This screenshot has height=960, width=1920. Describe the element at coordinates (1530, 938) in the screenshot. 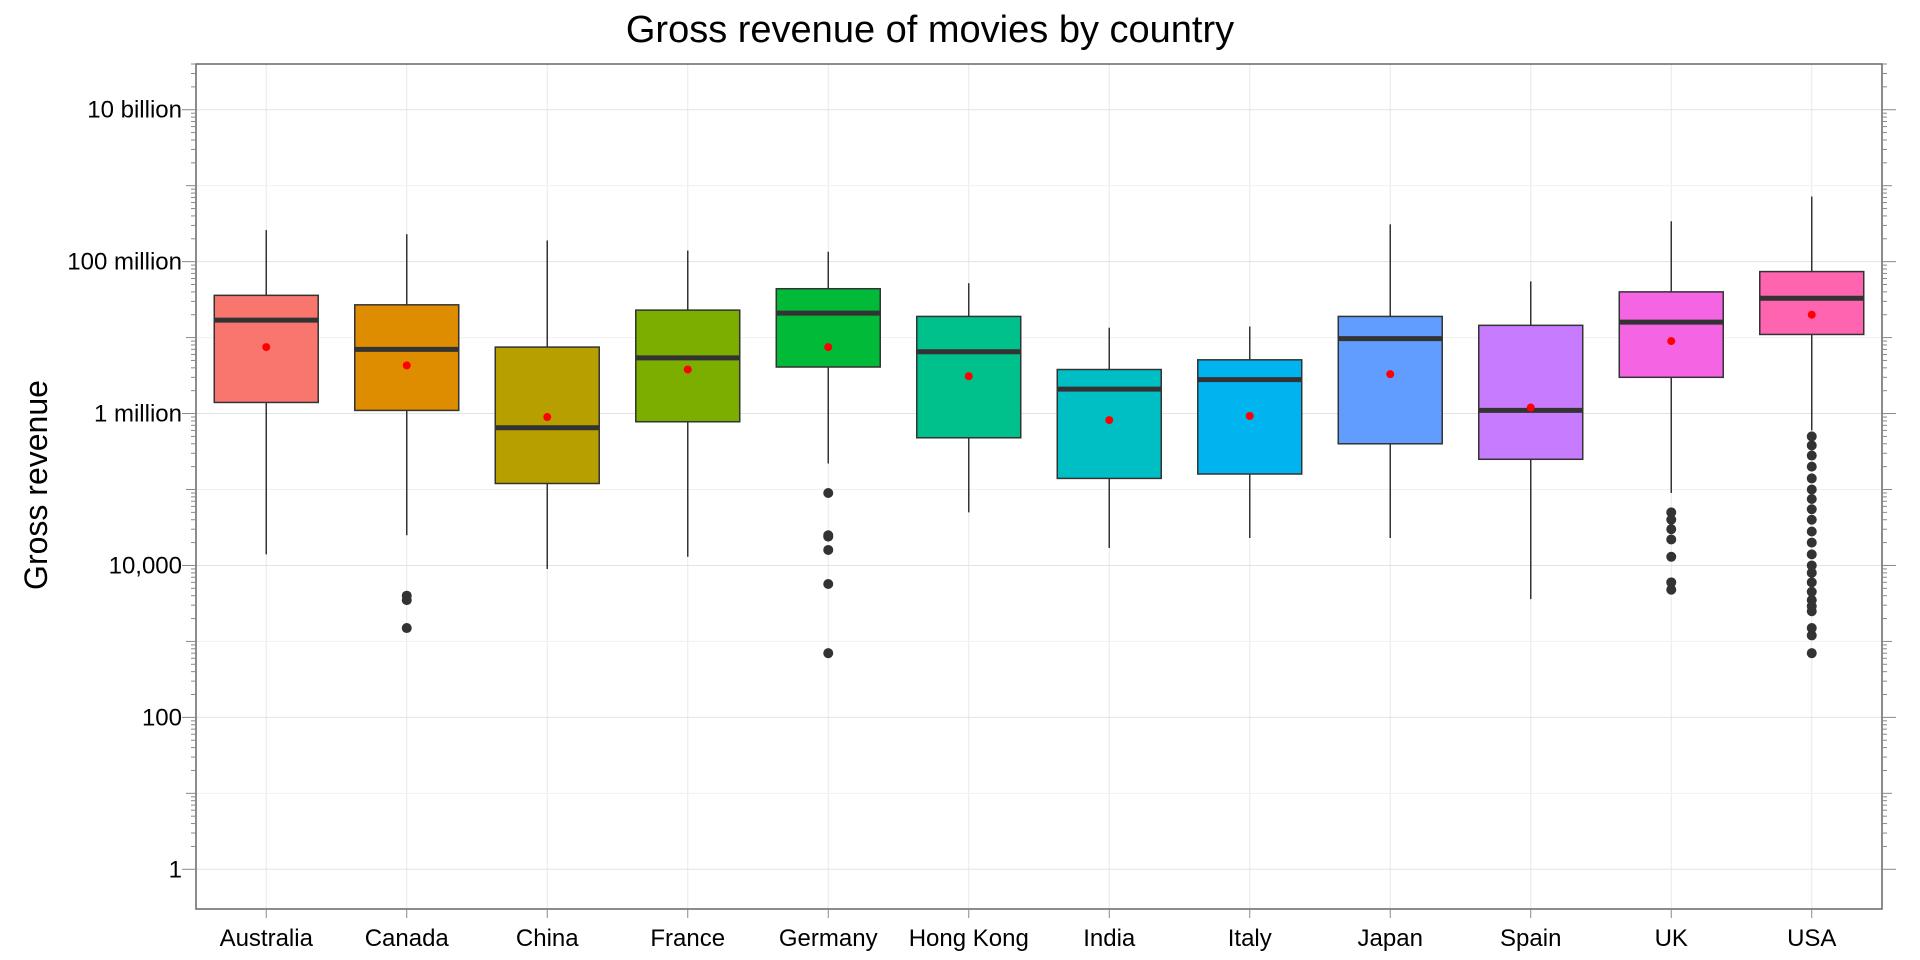

I see `x-tick-label: Spain` at that location.